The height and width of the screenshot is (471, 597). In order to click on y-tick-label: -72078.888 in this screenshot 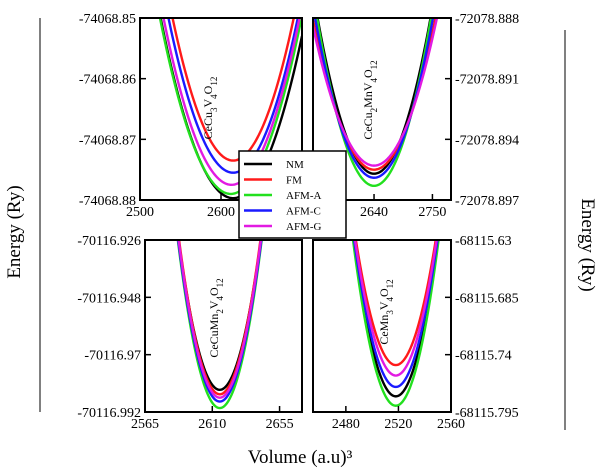, I will do `click(487, 19)`.